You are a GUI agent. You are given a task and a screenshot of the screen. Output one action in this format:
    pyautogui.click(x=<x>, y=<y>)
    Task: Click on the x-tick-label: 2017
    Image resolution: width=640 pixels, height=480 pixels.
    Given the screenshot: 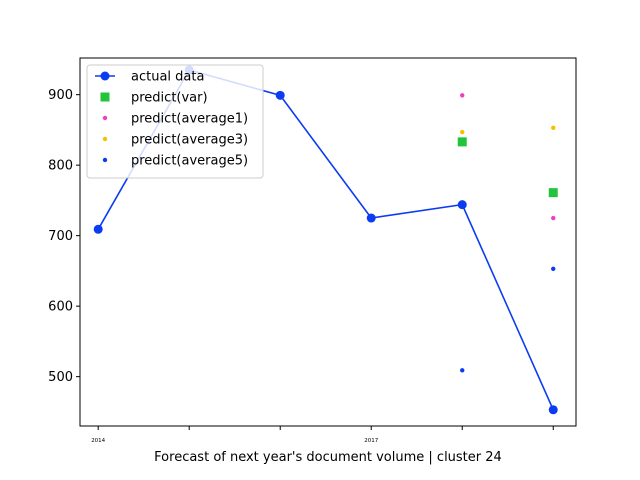 What is the action you would take?
    pyautogui.click(x=371, y=441)
    